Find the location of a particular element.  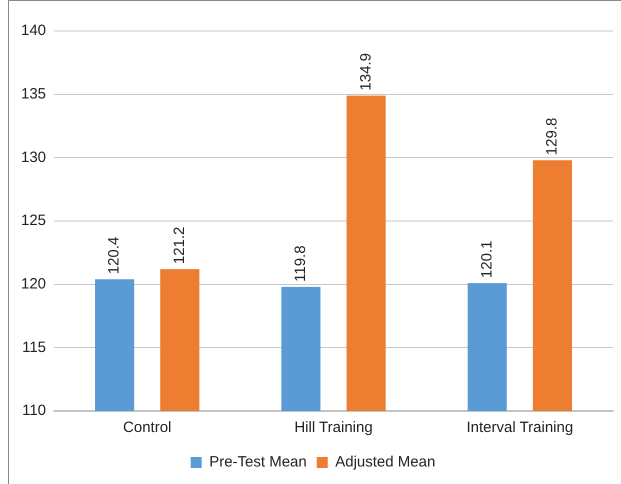

data-label: 120.1 is located at coordinates (487, 259).